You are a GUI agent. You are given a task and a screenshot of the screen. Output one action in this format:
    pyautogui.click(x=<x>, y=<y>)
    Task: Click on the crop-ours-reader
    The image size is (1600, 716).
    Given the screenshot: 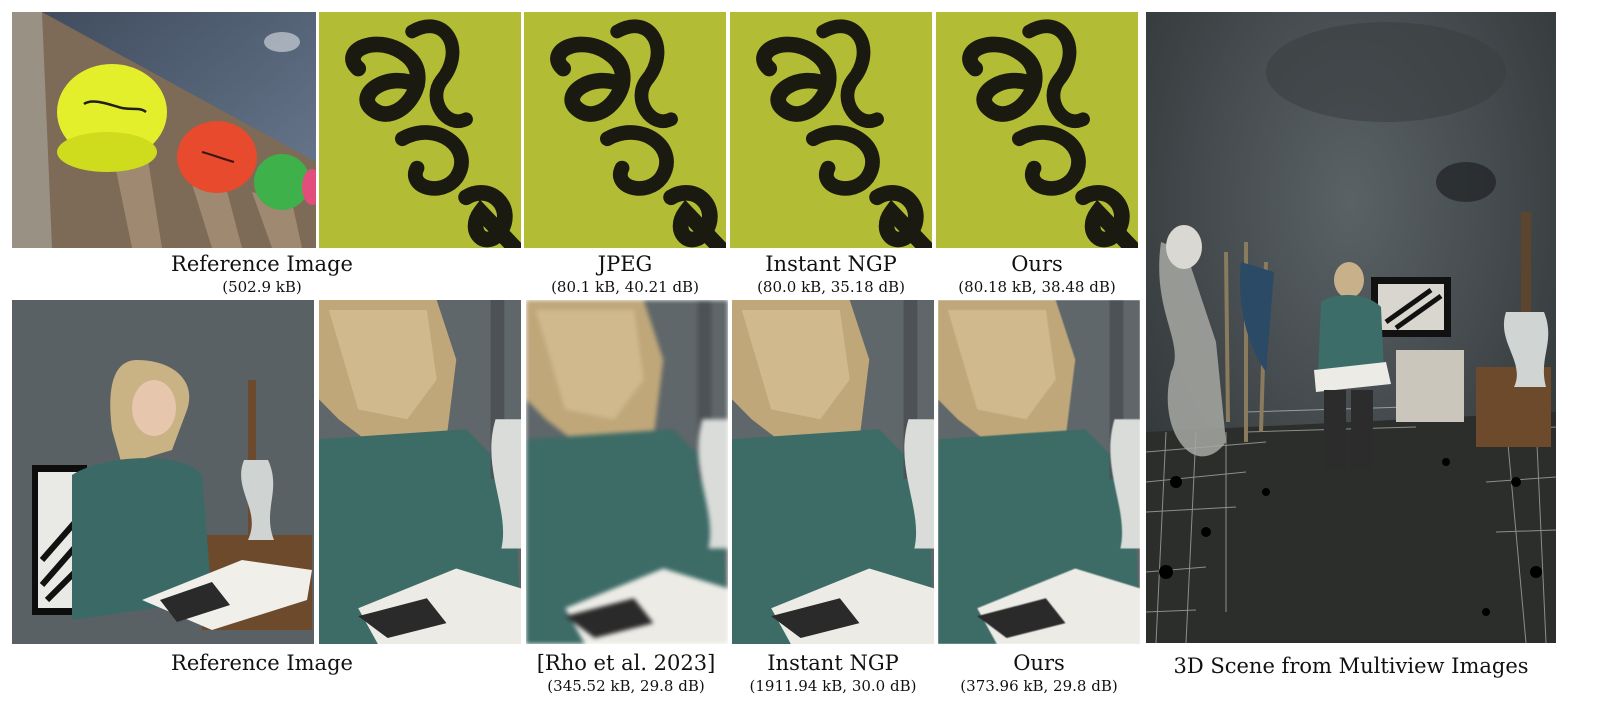 What is the action you would take?
    pyautogui.click(x=1039, y=472)
    